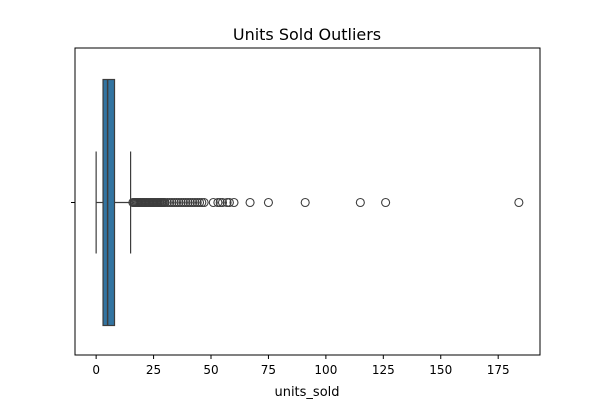 The height and width of the screenshot is (400, 600). I want to click on x-tick-label: 0, so click(96, 370).